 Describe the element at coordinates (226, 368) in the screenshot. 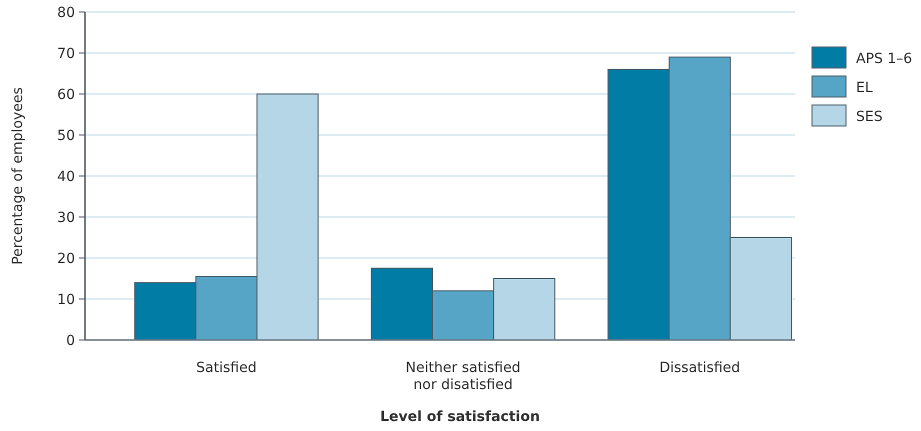

I see `x-tick-label: Satisfied` at that location.